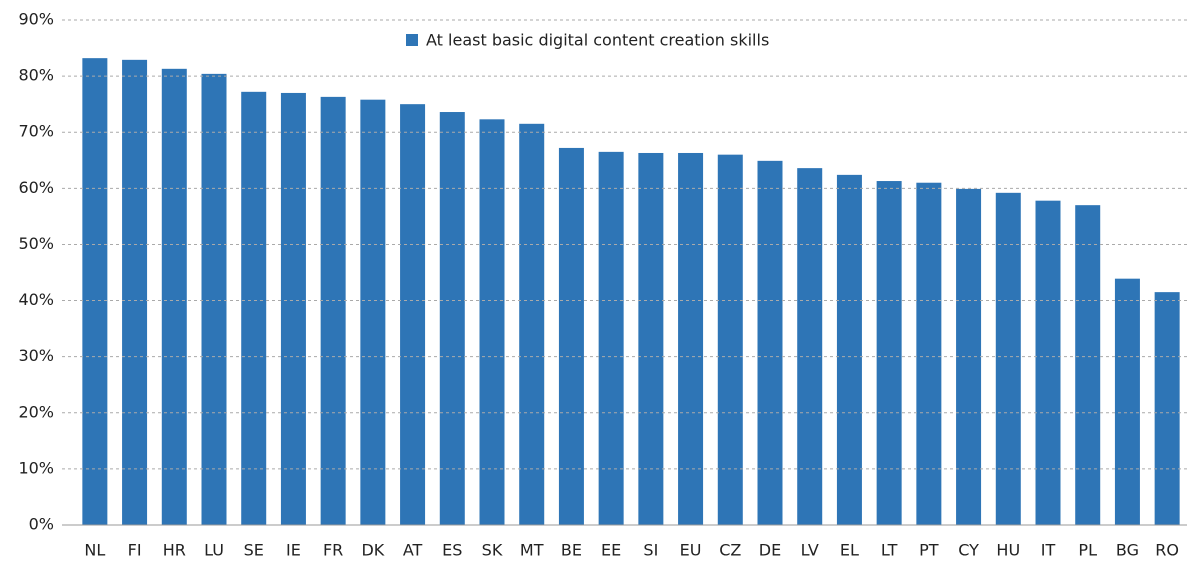 The height and width of the screenshot is (566, 1188). Describe the element at coordinates (36, 243) in the screenshot. I see `y-tick-label: 50%` at that location.